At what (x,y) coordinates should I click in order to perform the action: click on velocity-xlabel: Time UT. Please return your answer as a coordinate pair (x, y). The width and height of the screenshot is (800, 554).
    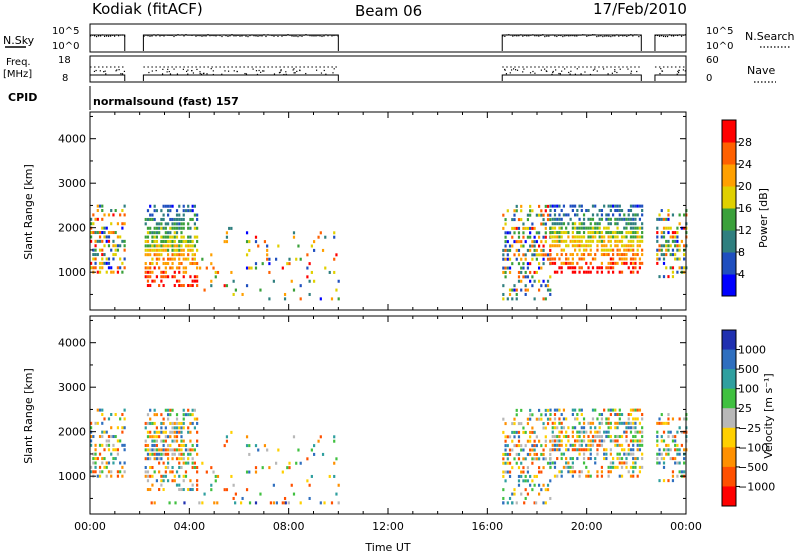
    Looking at the image, I should click on (387, 547).